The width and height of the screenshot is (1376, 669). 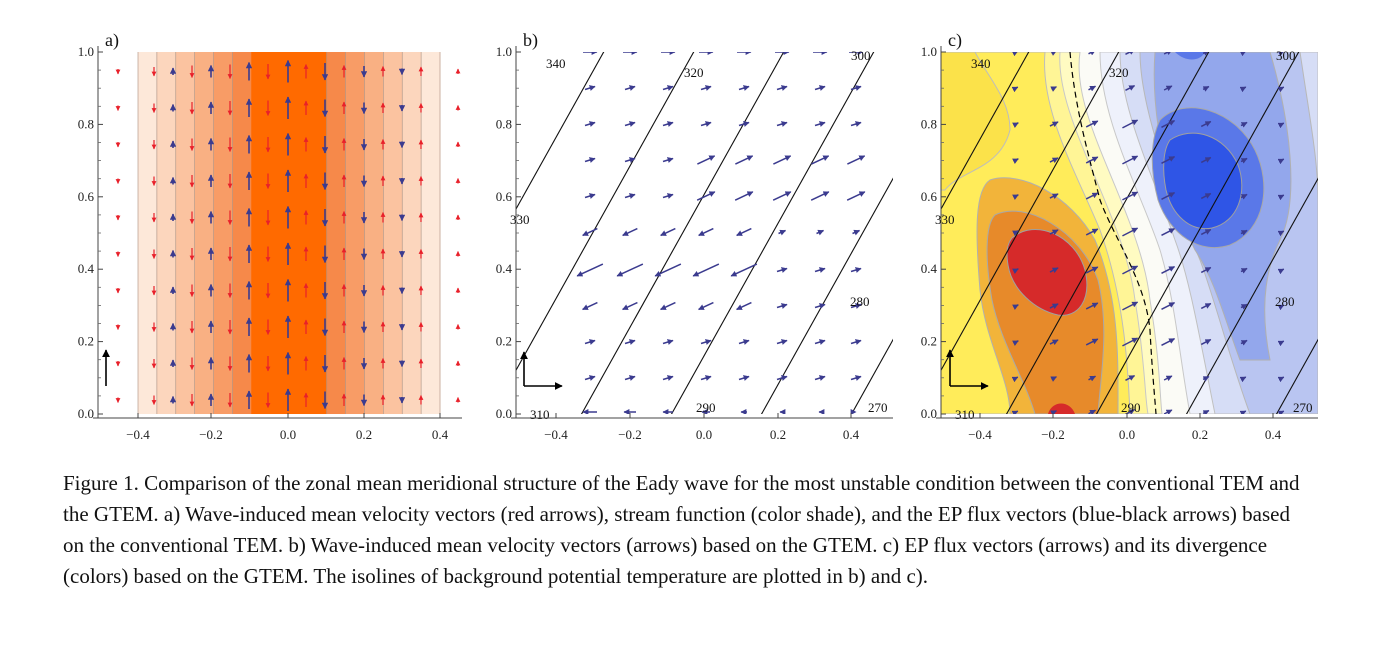 What do you see at coordinates (1303, 407) in the screenshot?
I see `isoline-label: 270` at bounding box center [1303, 407].